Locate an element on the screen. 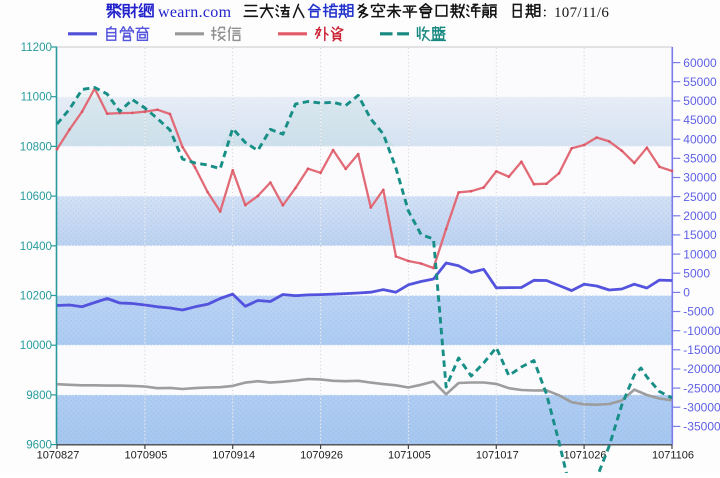  svg-text: 1071017 is located at coordinates (497, 456).